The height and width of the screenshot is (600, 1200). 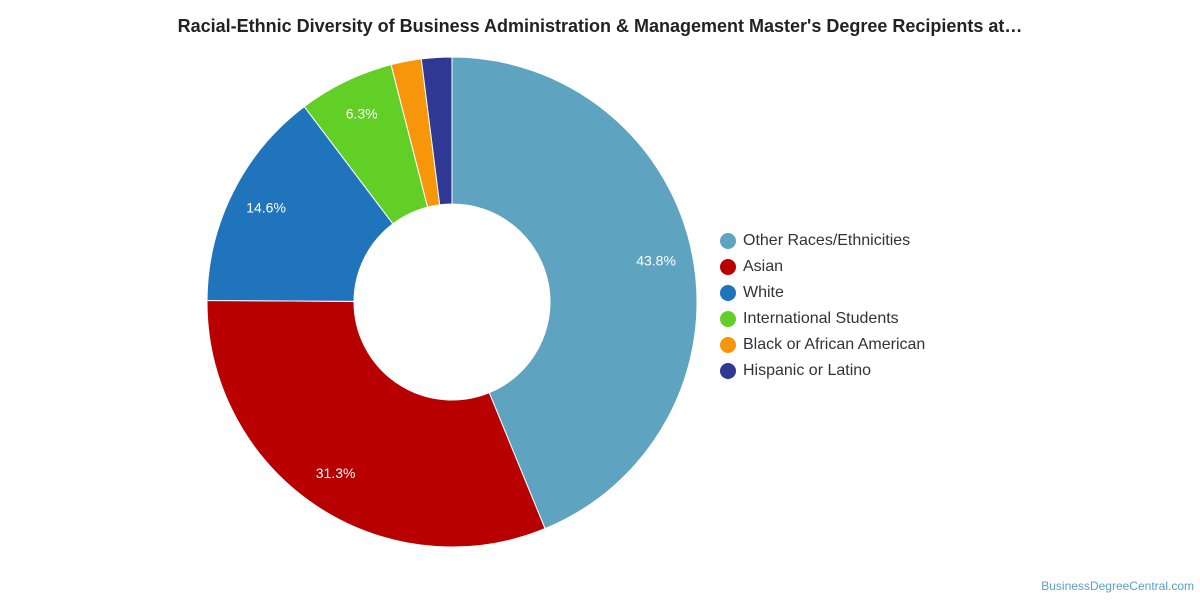 What do you see at coordinates (1117, 586) in the screenshot?
I see `watermark: BusinessDegreeCentral.com` at bounding box center [1117, 586].